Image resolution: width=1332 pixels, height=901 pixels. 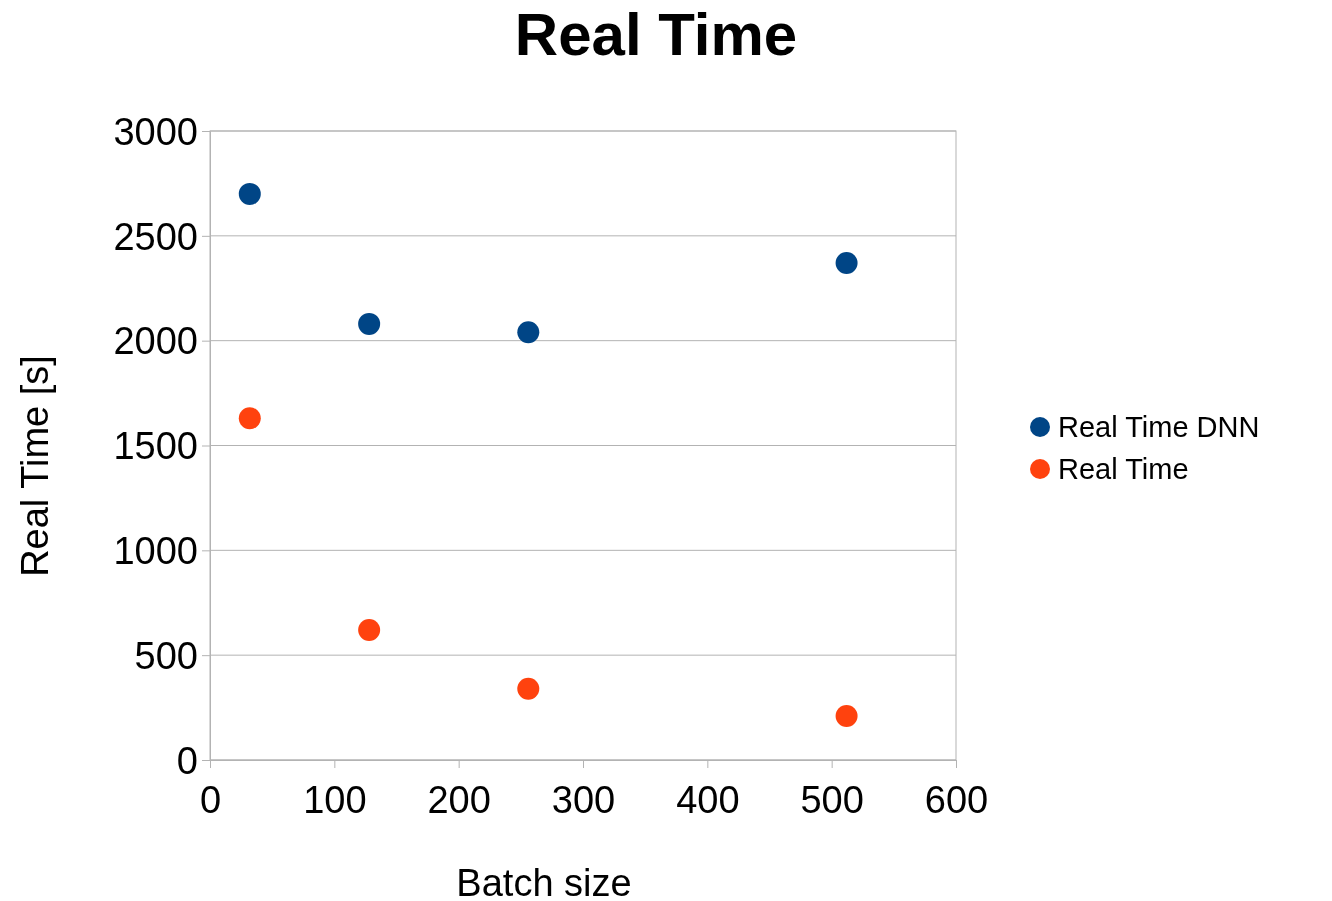 I want to click on legend-label: Real Time, so click(x=1123, y=469).